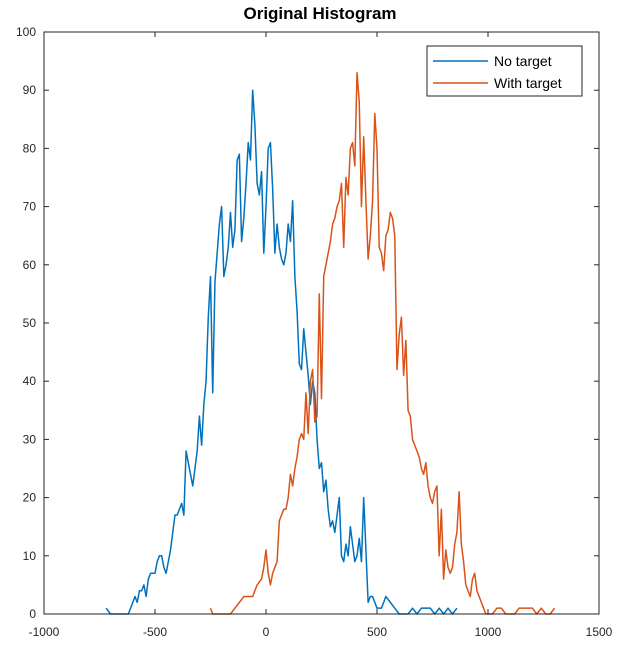  What do you see at coordinates (30, 90) in the screenshot?
I see `y-tick-label: 90` at bounding box center [30, 90].